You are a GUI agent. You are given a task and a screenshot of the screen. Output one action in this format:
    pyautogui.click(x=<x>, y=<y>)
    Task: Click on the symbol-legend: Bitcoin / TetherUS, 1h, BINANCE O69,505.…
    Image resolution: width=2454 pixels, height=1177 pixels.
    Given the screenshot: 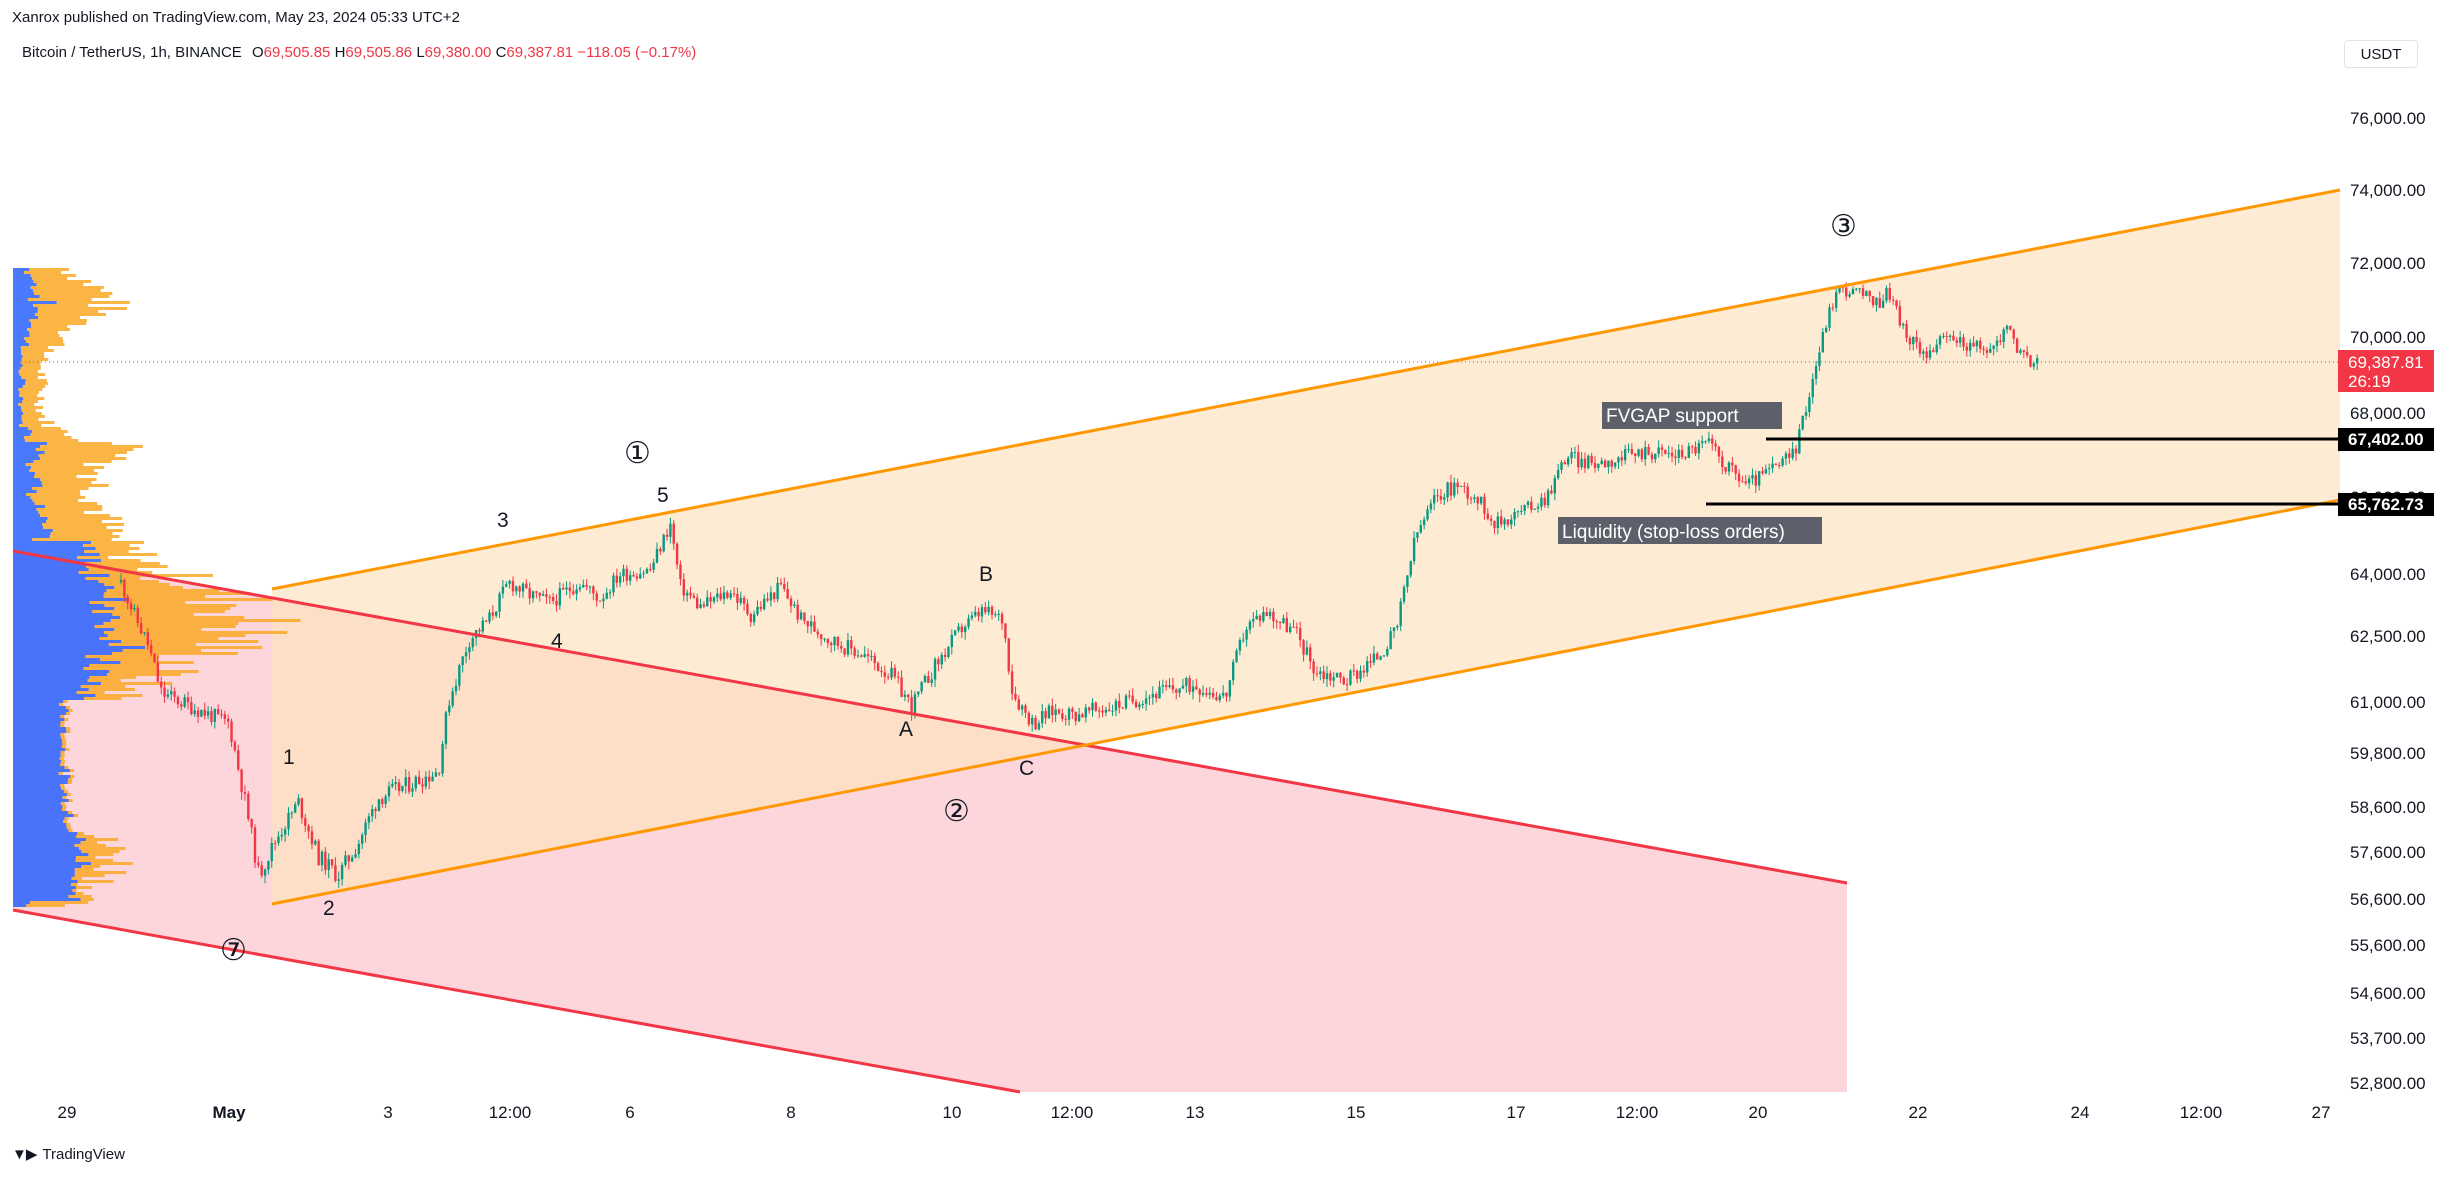 What is the action you would take?
    pyautogui.click(x=359, y=52)
    